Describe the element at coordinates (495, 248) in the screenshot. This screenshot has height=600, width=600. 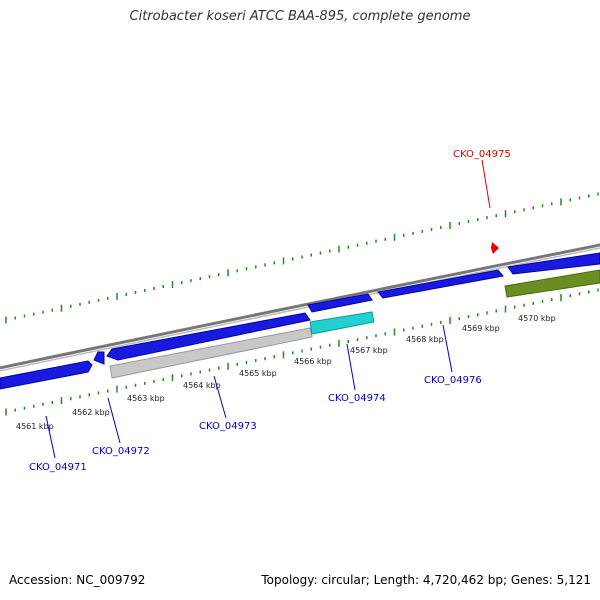
I see `gene-cko-04975-shape` at that location.